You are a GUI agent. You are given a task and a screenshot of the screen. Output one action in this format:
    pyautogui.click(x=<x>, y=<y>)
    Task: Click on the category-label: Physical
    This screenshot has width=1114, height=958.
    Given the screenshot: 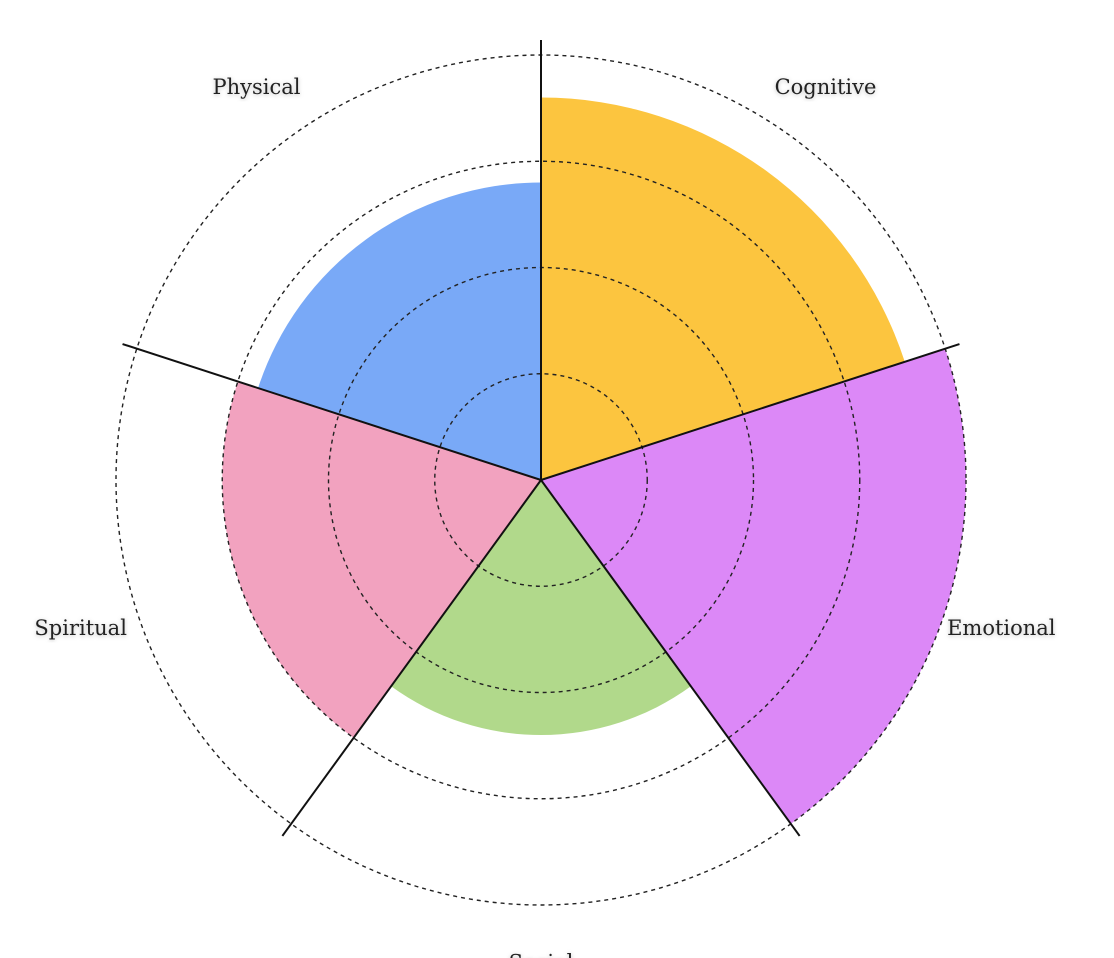 What is the action you would take?
    pyautogui.click(x=257, y=87)
    